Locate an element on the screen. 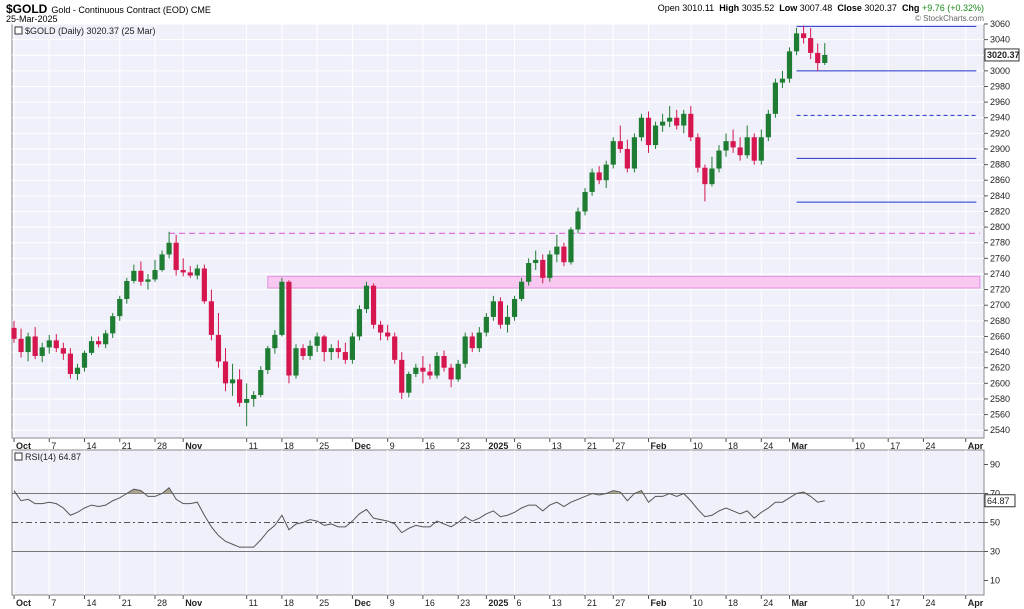 The height and width of the screenshot is (609, 1024). x-tick-label: 24 is located at coordinates (930, 446).